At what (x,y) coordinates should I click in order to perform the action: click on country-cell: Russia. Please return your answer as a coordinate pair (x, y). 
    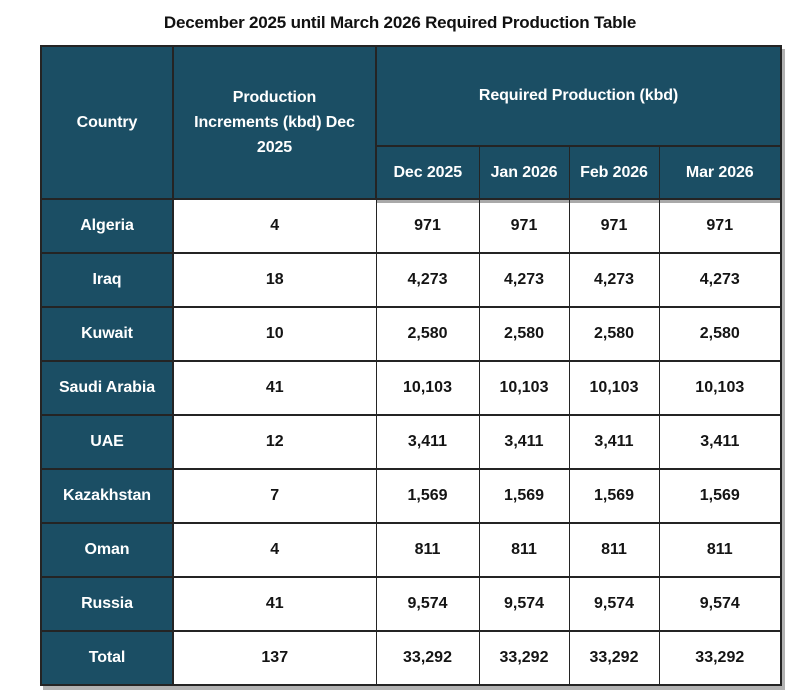
    Looking at the image, I should click on (107, 604).